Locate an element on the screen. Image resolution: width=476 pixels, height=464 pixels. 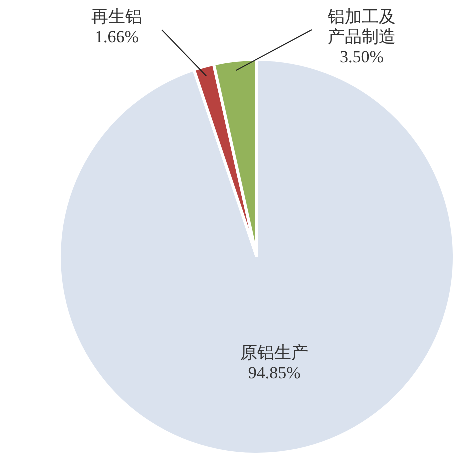
slice-label: 铝加工及产品制造 is located at coordinates (361, 26).